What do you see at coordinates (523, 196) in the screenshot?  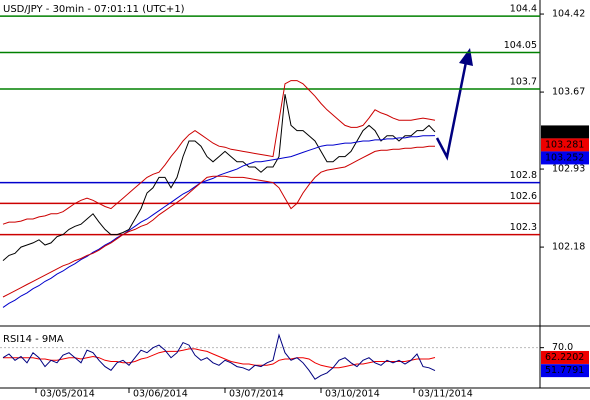 I see `level-label: 102.6` at bounding box center [523, 196].